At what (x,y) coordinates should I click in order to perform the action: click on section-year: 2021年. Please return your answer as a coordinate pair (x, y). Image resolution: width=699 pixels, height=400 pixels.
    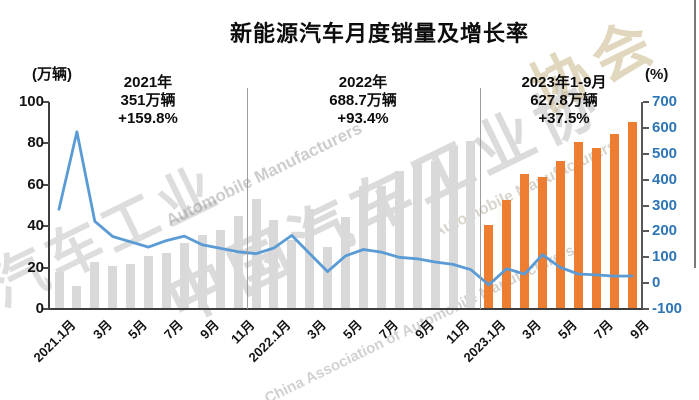
    Looking at the image, I should click on (148, 82).